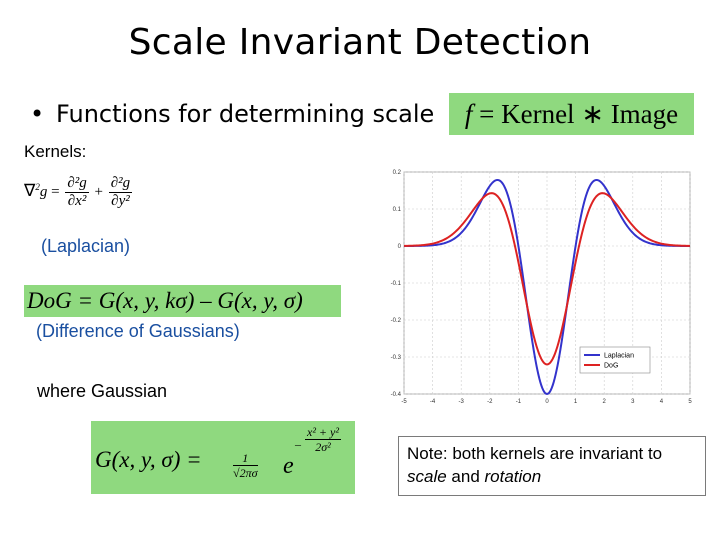 Image resolution: width=720 pixels, height=540 pixels. Describe the element at coordinates (138, 331) in the screenshot. I see `dog-label: (Difference of Gaussians)` at that location.